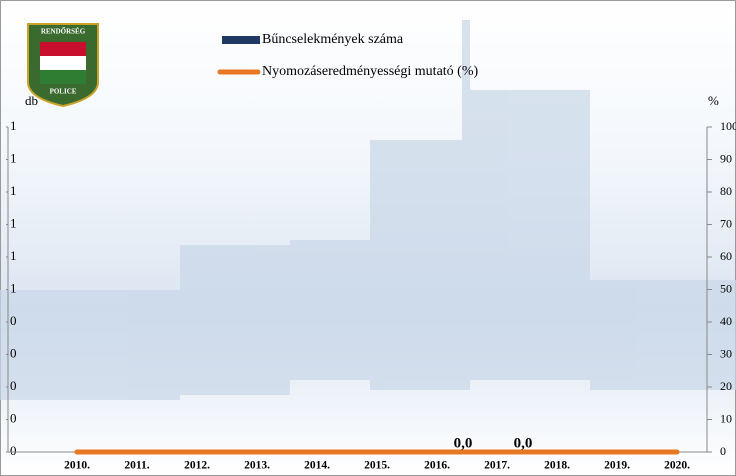 The image size is (736, 476). I want to click on y2-tick-label: 40, so click(726, 321).